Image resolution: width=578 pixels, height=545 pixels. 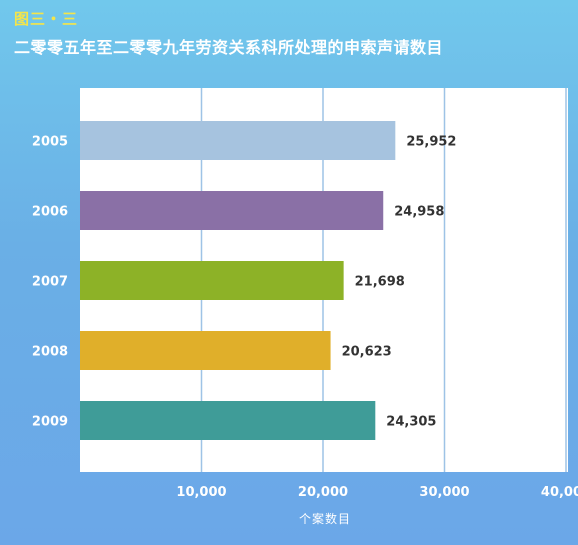 I want to click on y-tick-label: 2006, so click(x=50, y=212).